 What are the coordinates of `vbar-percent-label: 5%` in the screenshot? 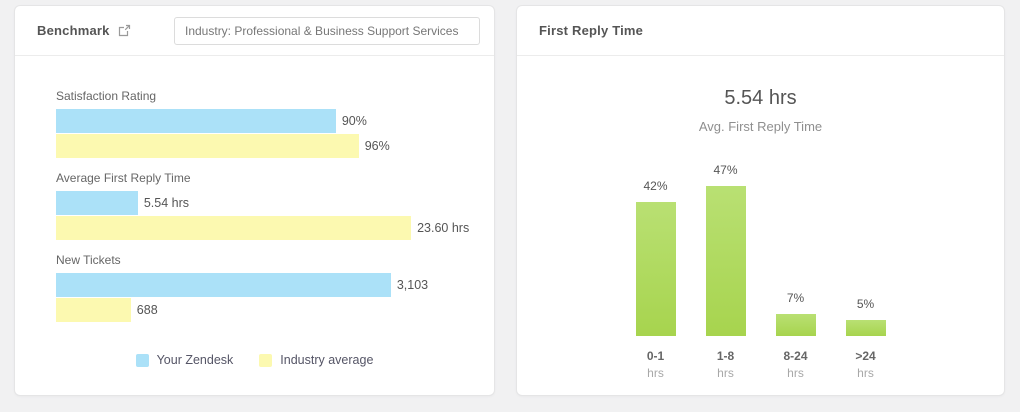 It's located at (865, 304).